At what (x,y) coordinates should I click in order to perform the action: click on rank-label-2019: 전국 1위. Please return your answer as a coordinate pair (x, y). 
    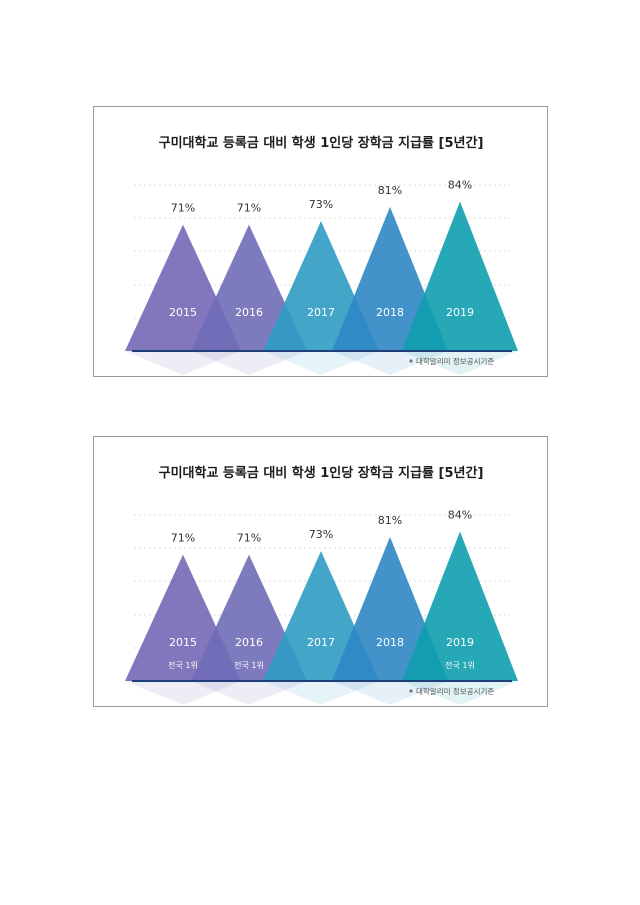
    Looking at the image, I should click on (460, 665).